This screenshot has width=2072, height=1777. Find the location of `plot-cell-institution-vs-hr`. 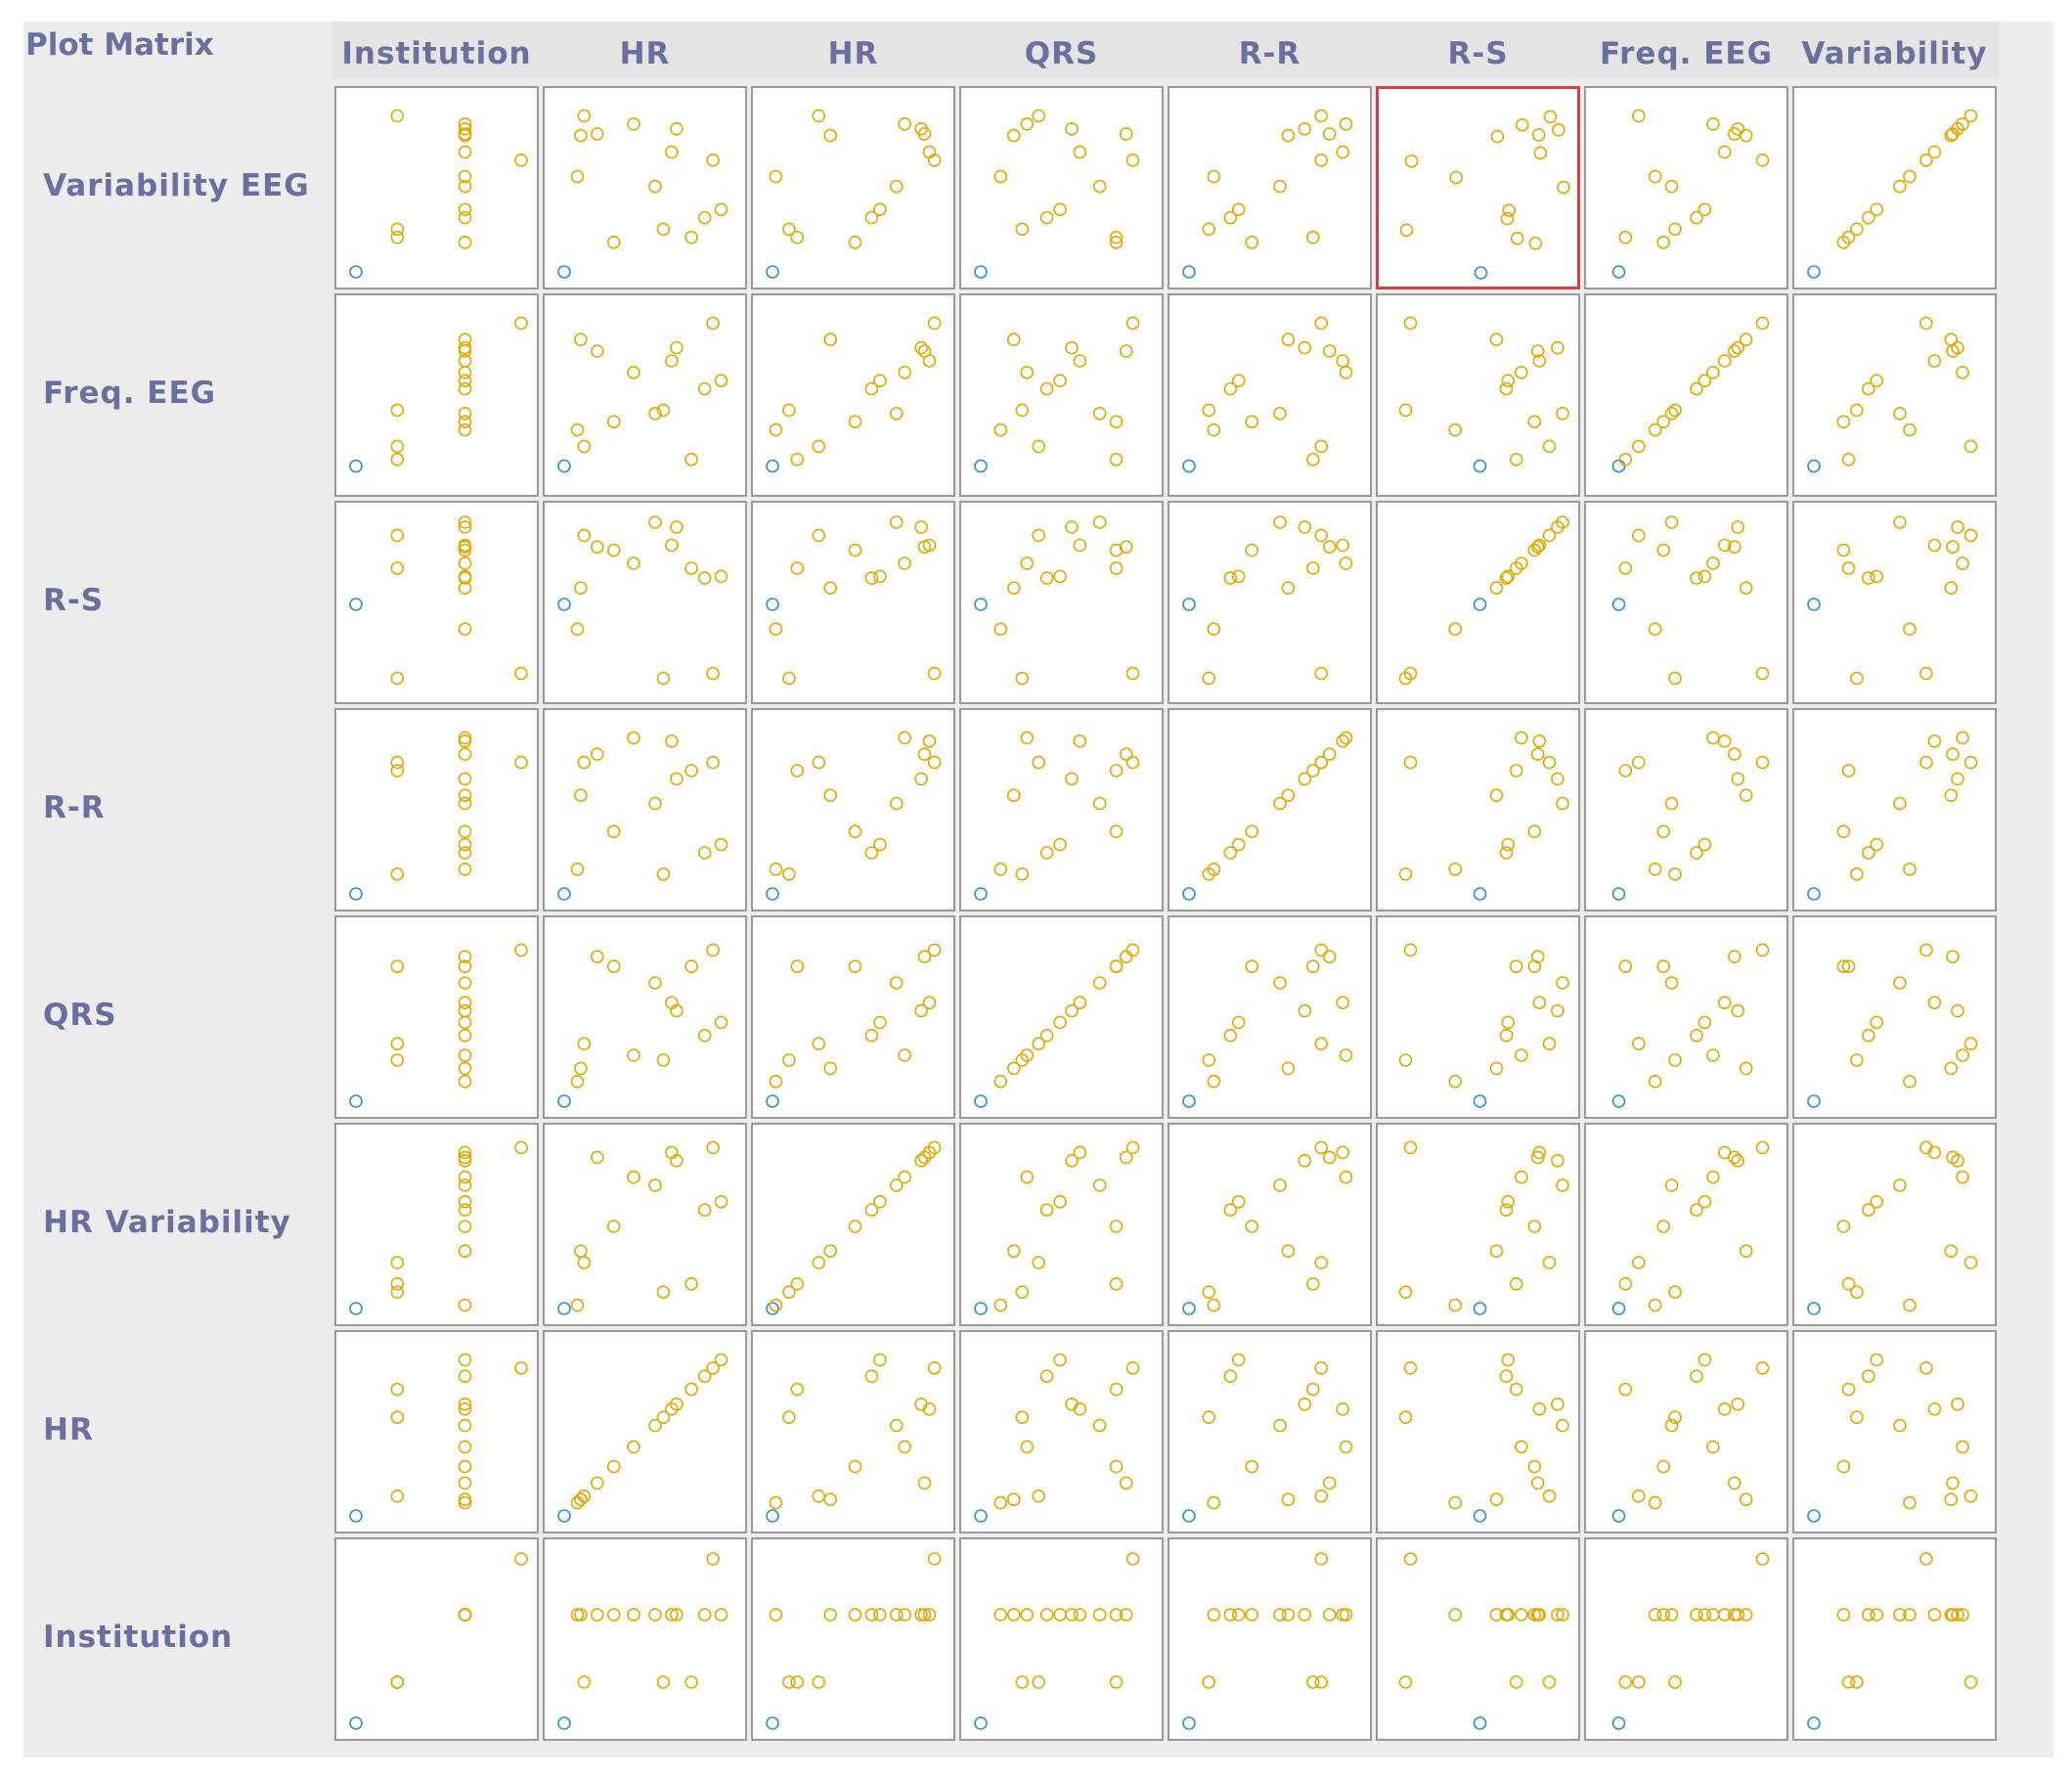

plot-cell-institution-vs-hr is located at coordinates (645, 1639).